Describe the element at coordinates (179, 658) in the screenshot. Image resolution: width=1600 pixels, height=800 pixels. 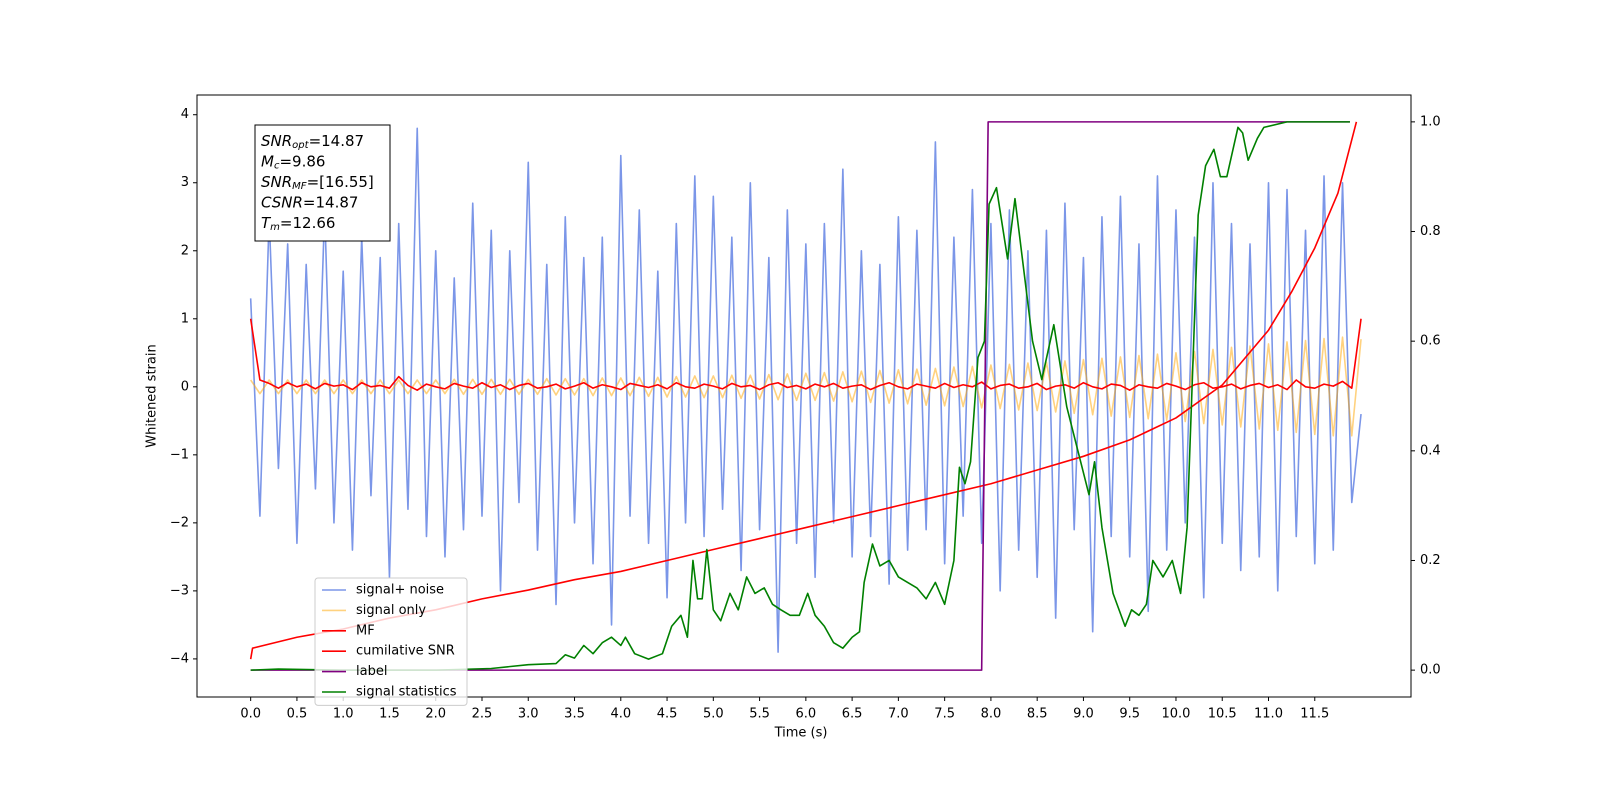
I see `y-tick-label: −4` at that location.